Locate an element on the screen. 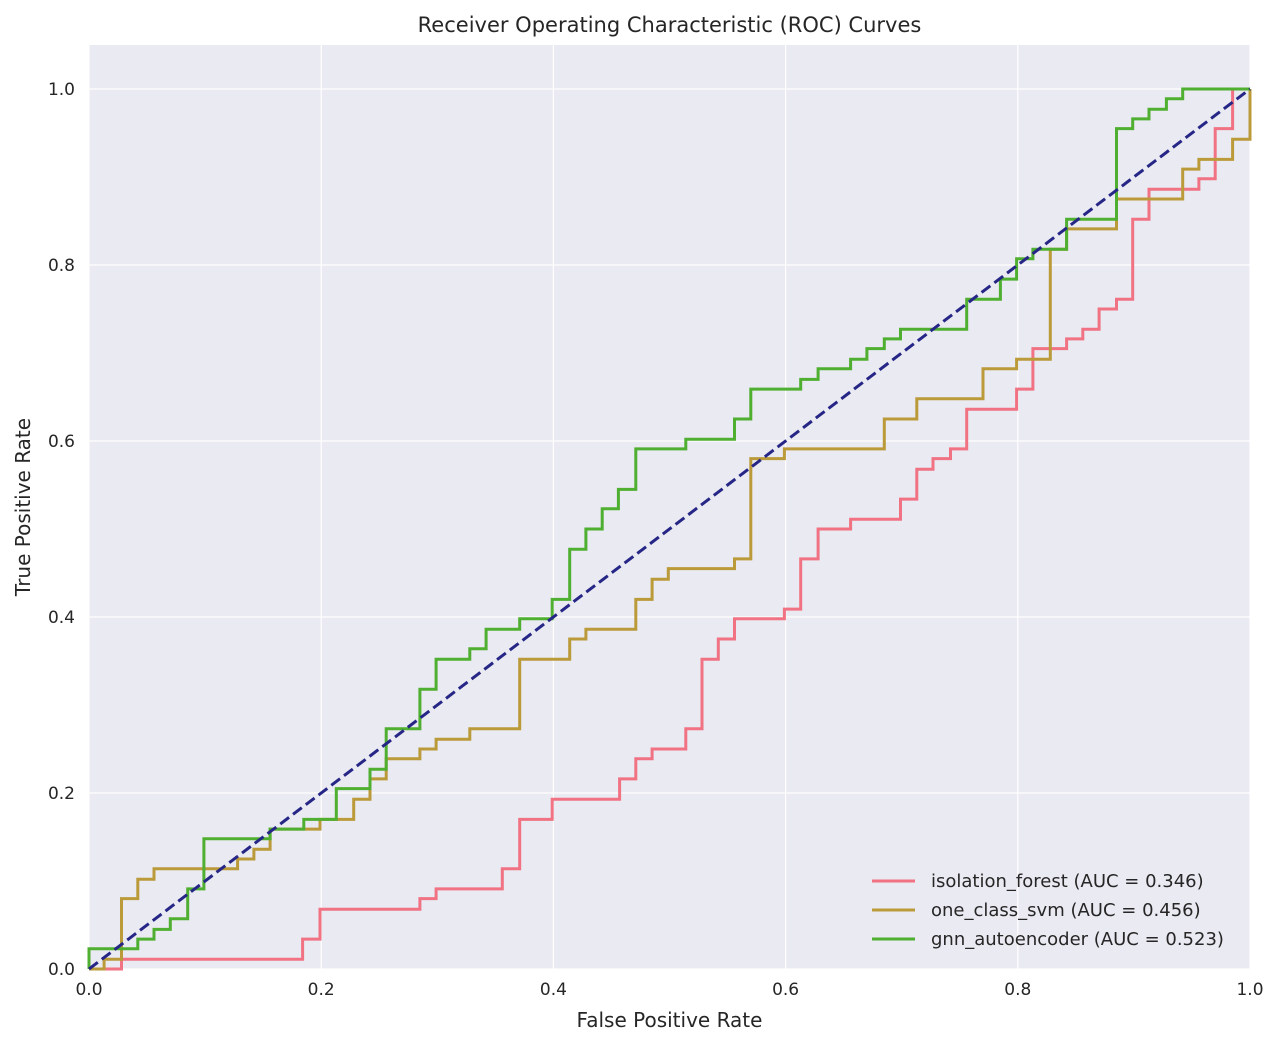 The width and height of the screenshot is (1280, 1047). x-tick-label: 0.8 is located at coordinates (1017, 990).